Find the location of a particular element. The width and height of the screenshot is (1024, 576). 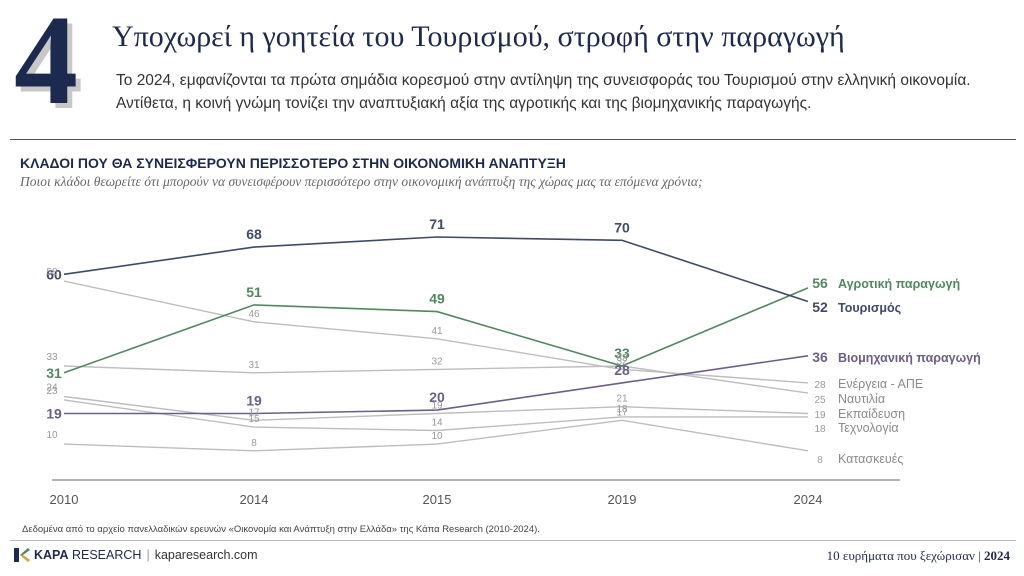

series-name-label: Αγροτική παραγωγή is located at coordinates (899, 284).